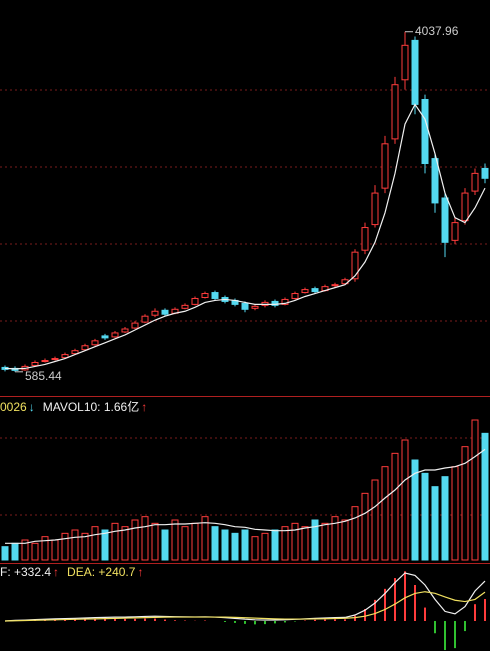 The image size is (490, 651). I want to click on legend-text: 0026, so click(13, 407).